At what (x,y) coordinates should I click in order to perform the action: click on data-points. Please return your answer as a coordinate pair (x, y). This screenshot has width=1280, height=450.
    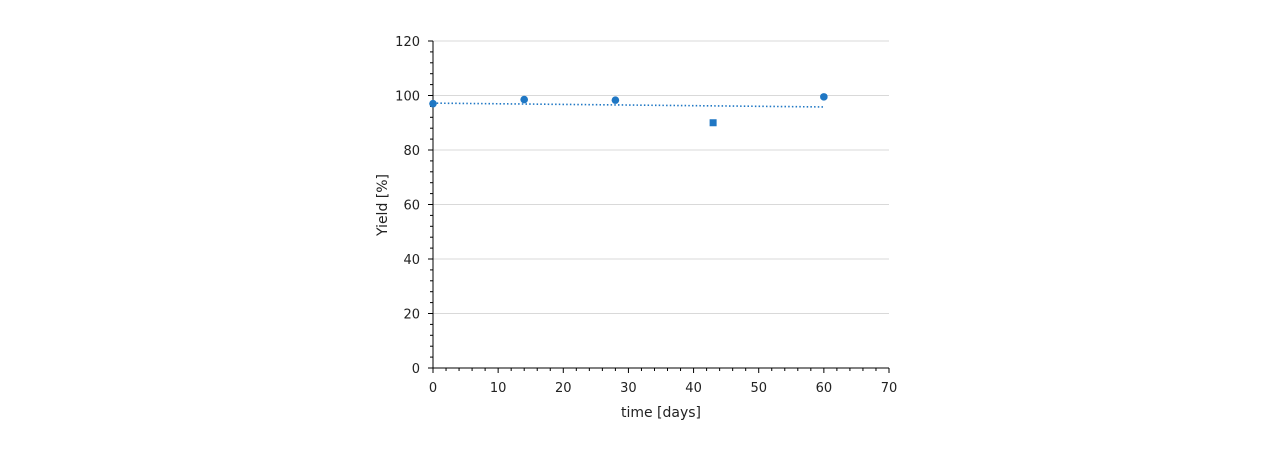
    Looking at the image, I should click on (628, 110).